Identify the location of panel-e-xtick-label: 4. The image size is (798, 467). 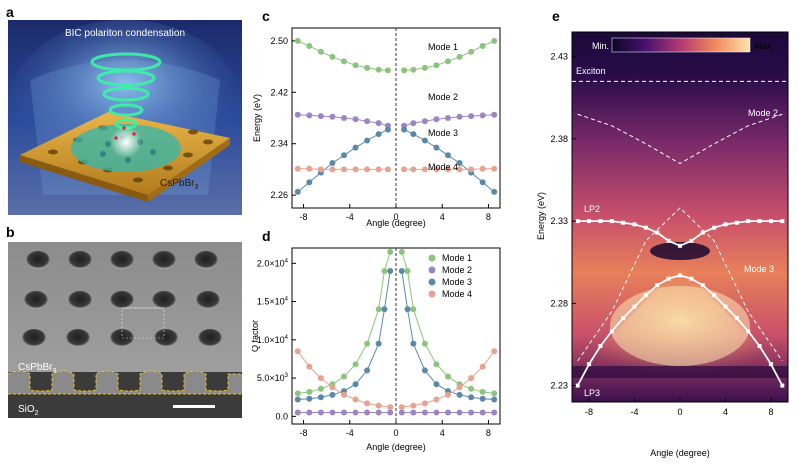
(725, 412).